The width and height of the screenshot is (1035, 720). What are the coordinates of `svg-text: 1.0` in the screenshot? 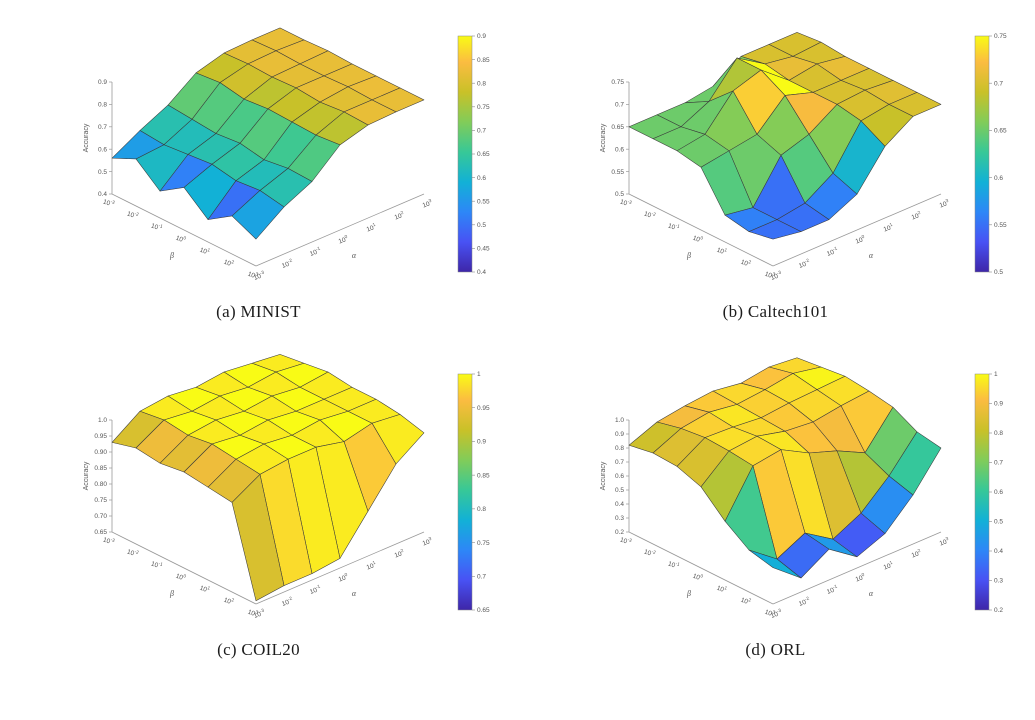 It's located at (619, 420).